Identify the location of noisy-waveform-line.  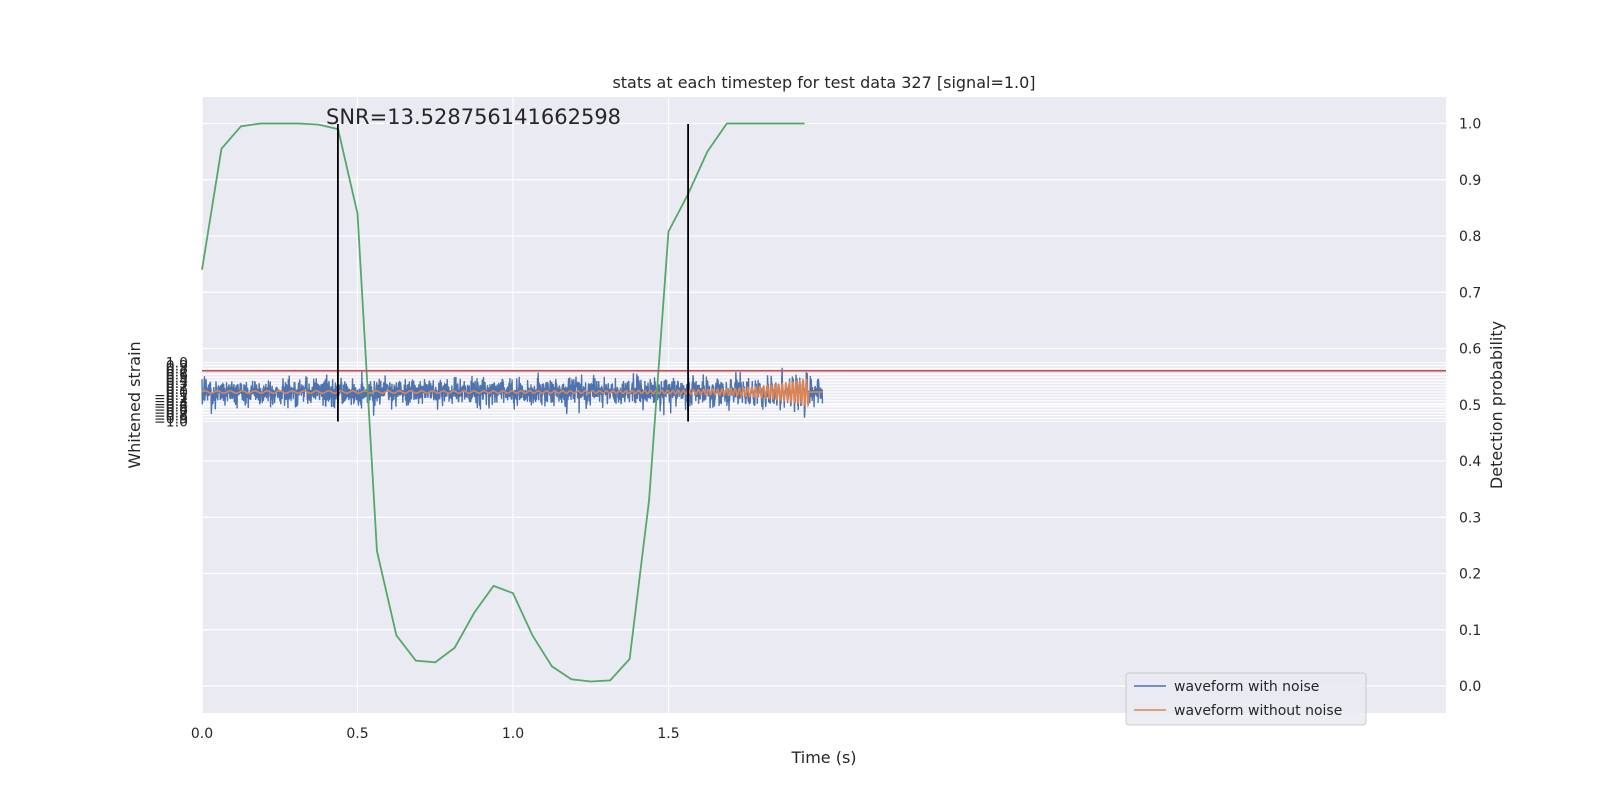
(512, 392).